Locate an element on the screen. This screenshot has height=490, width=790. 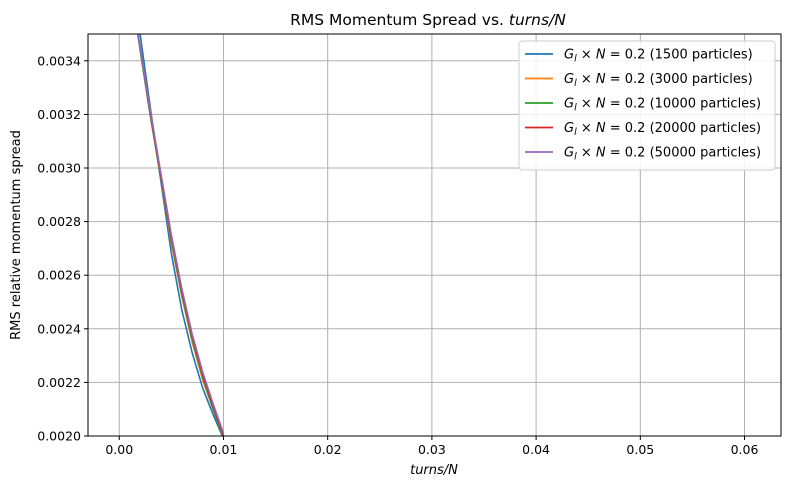
y-axis-label: RMS relative momentum spread is located at coordinates (16, 235).